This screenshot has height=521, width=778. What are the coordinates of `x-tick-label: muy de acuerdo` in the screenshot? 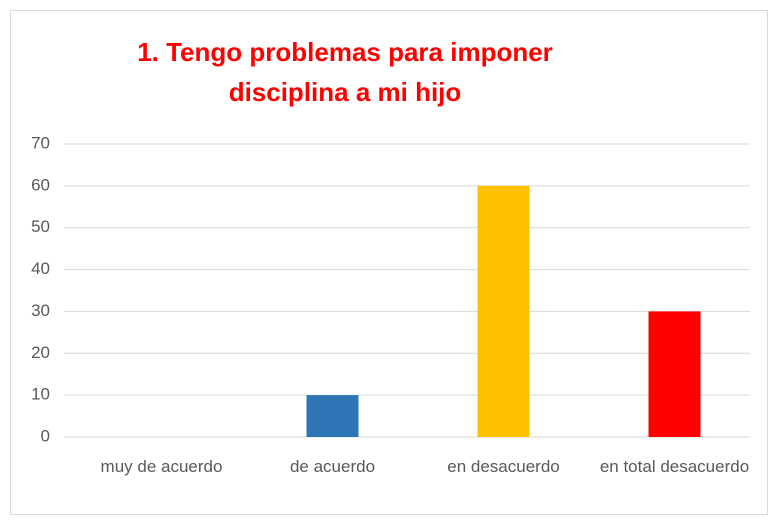 It's located at (161, 466).